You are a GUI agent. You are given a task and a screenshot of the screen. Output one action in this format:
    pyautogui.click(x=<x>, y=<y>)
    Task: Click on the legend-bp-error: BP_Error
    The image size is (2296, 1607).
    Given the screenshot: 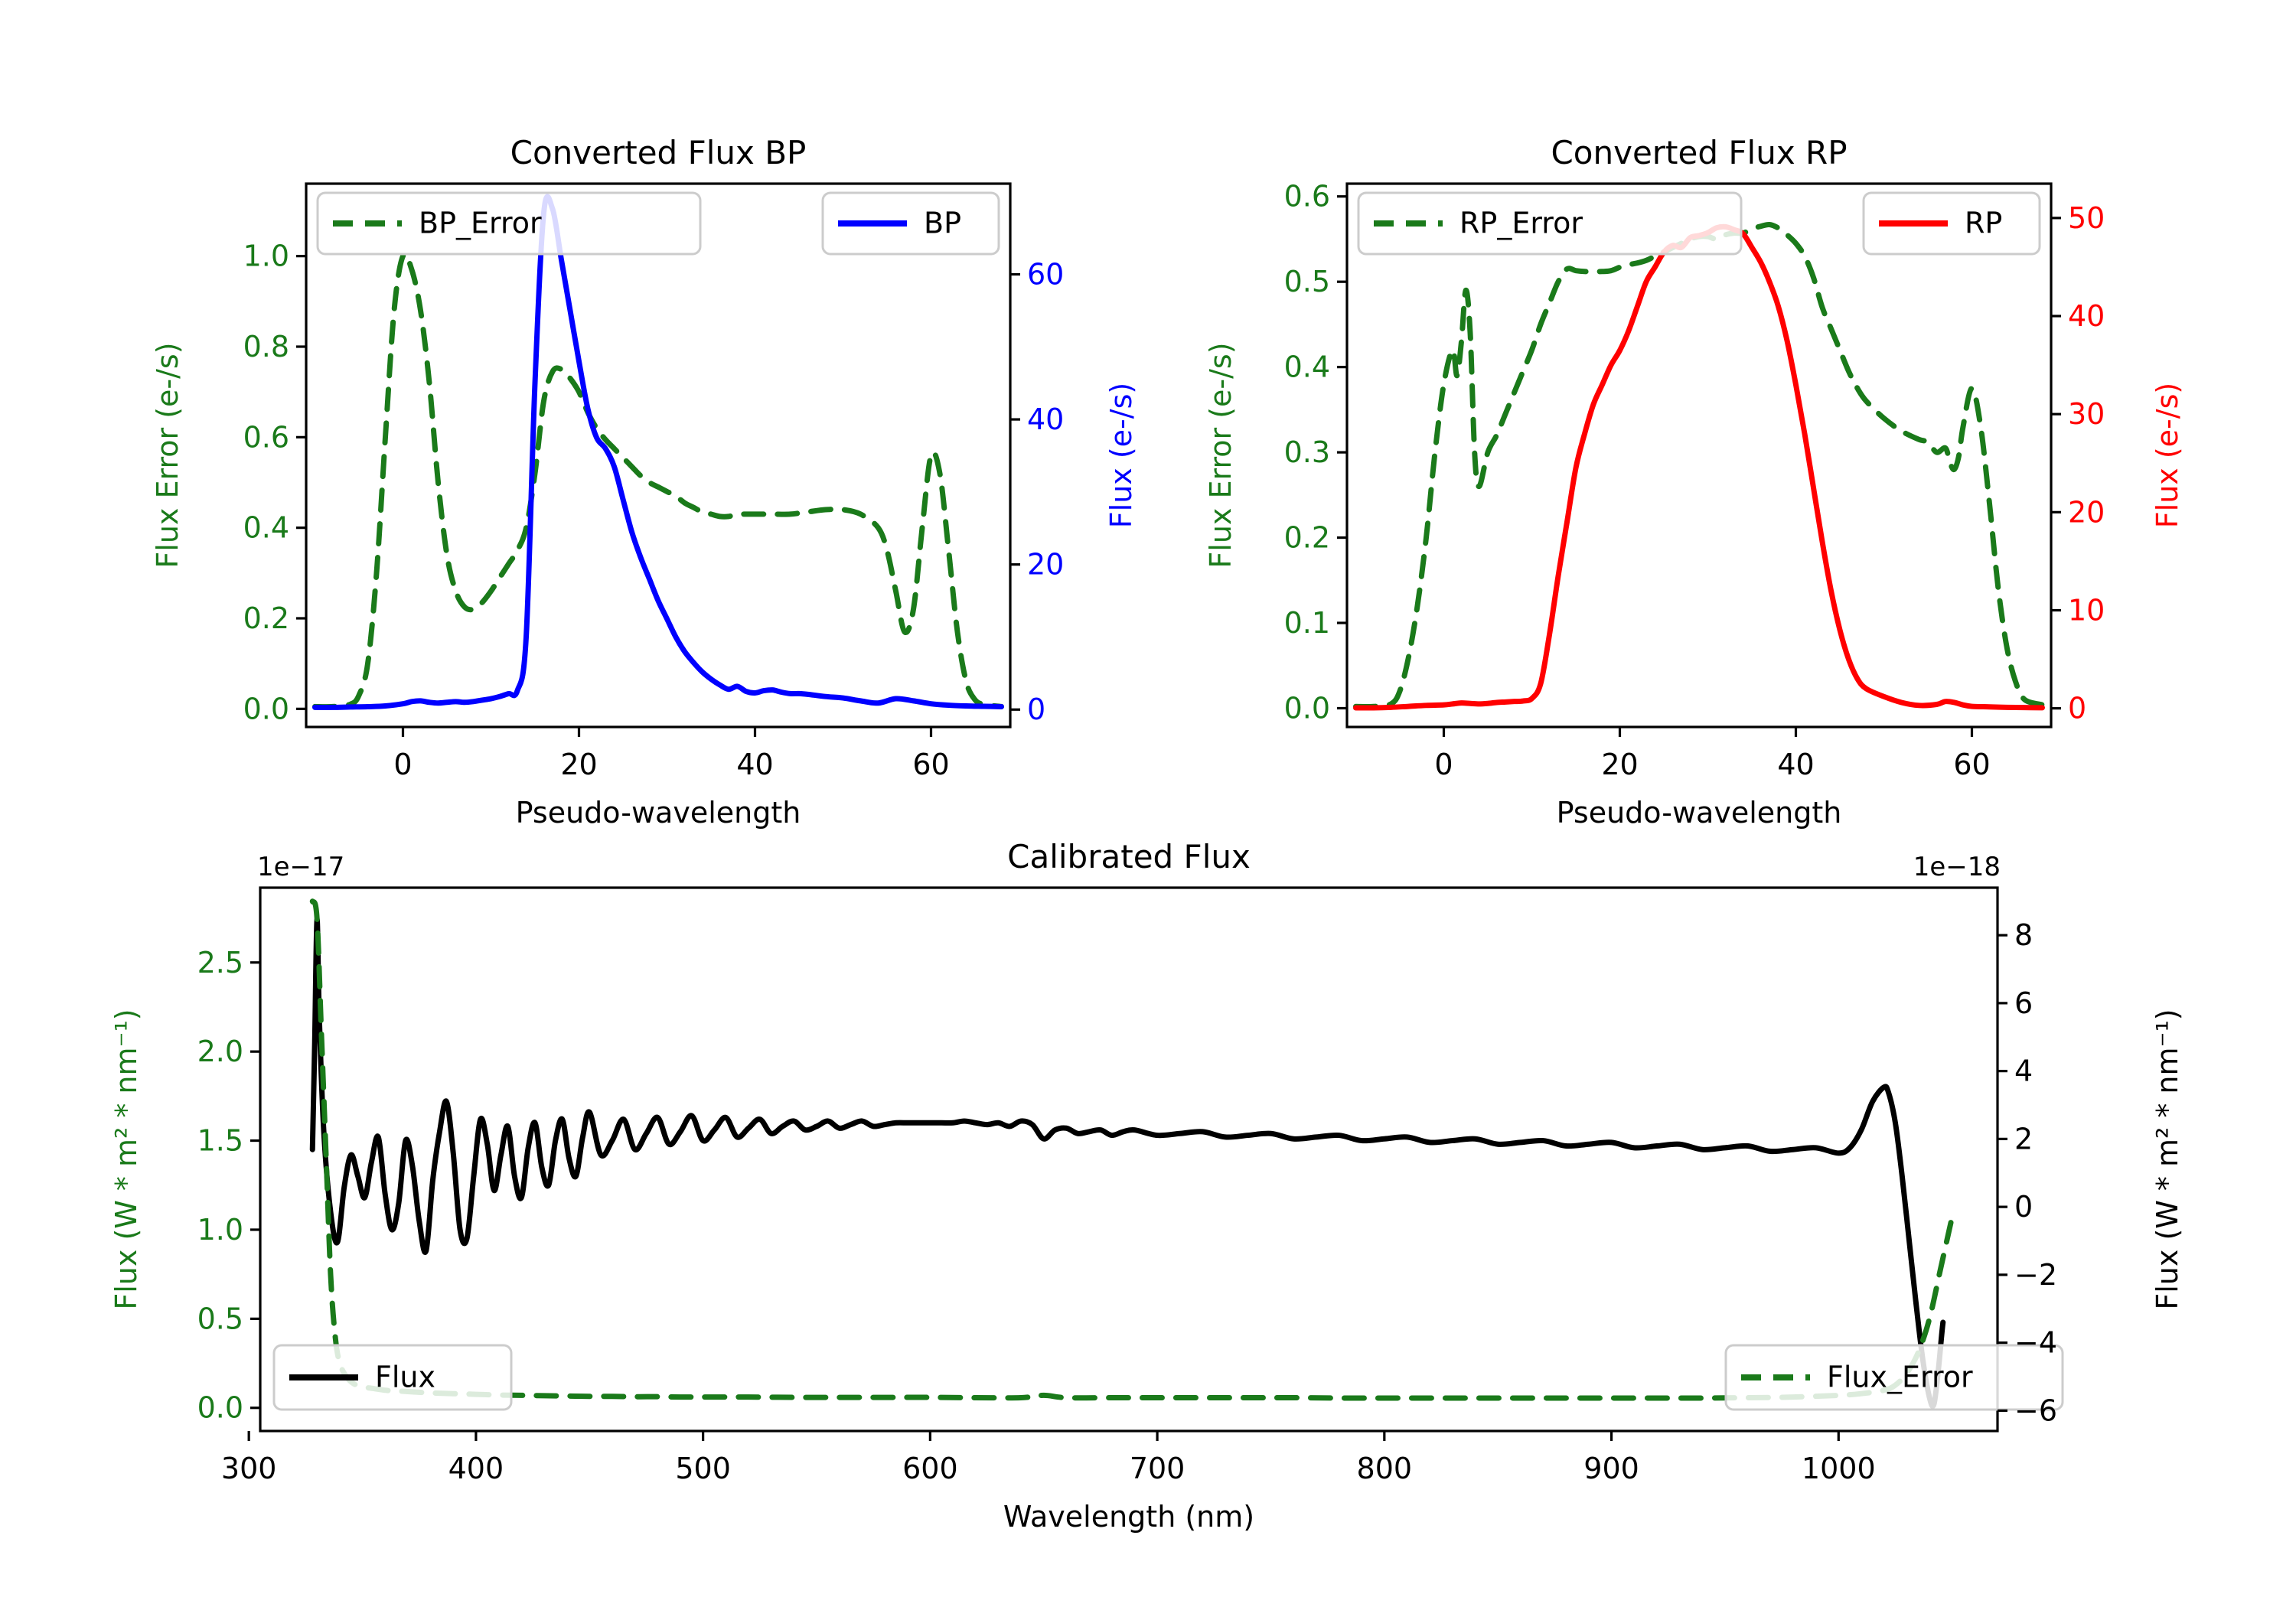 What is the action you would take?
    pyautogui.click(x=509, y=223)
    